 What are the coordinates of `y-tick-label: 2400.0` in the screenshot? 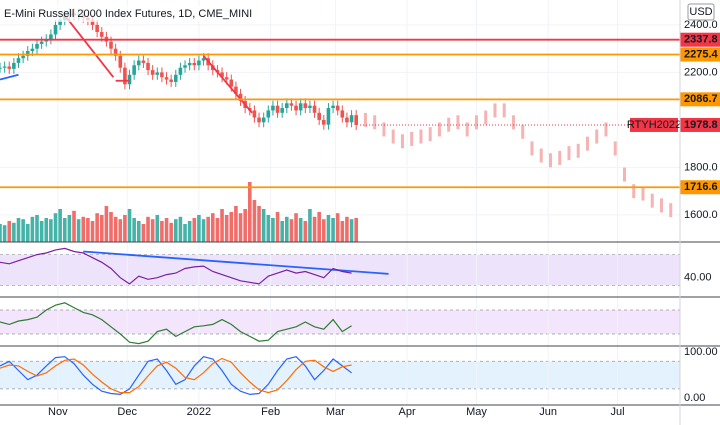 It's located at (701, 25).